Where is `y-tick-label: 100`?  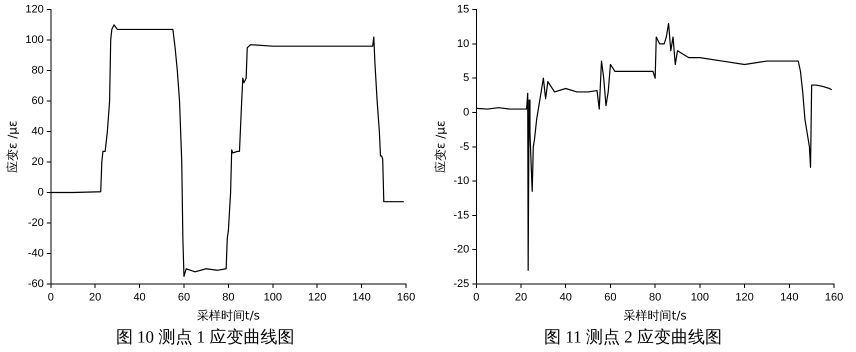 y-tick-label: 100 is located at coordinates (34, 40).